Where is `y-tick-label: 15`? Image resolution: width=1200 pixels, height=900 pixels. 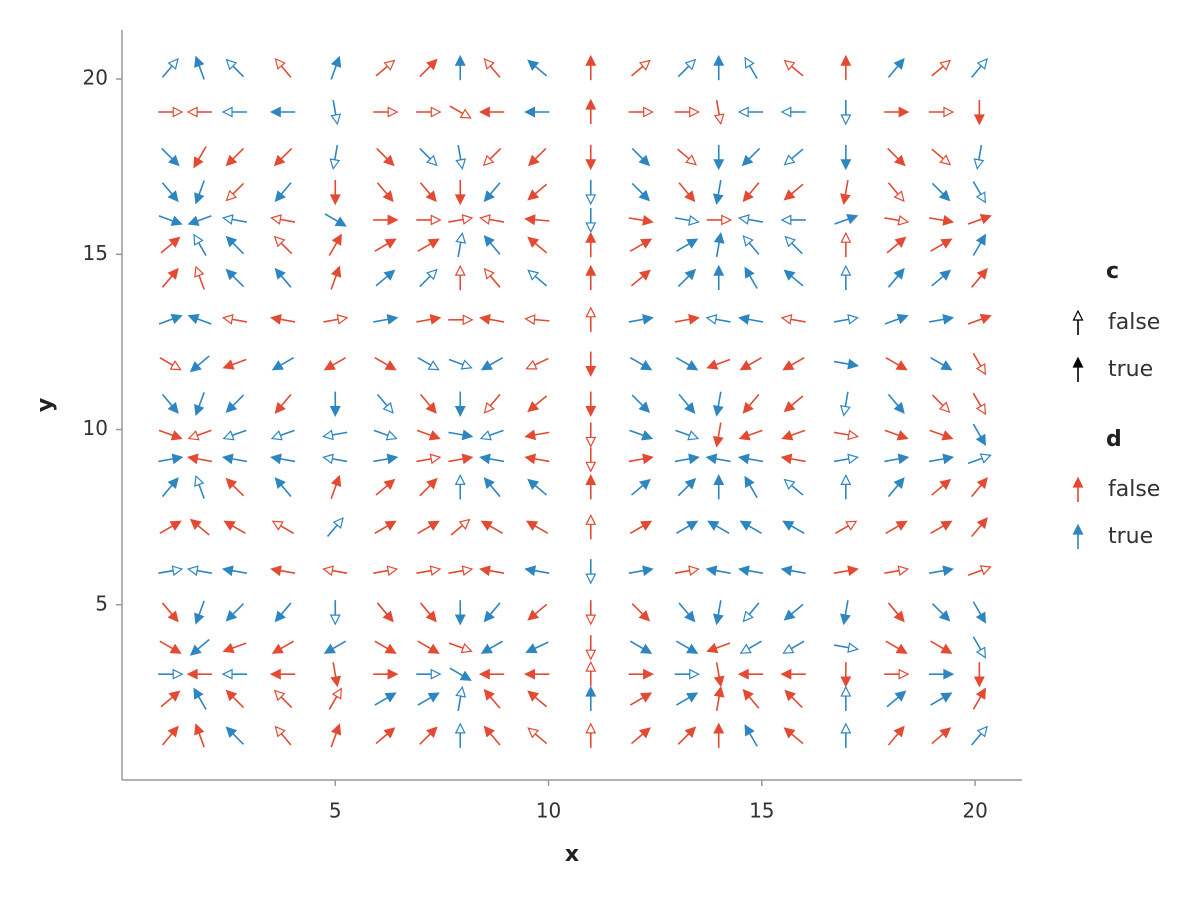
y-tick-label: 15 is located at coordinates (95, 253).